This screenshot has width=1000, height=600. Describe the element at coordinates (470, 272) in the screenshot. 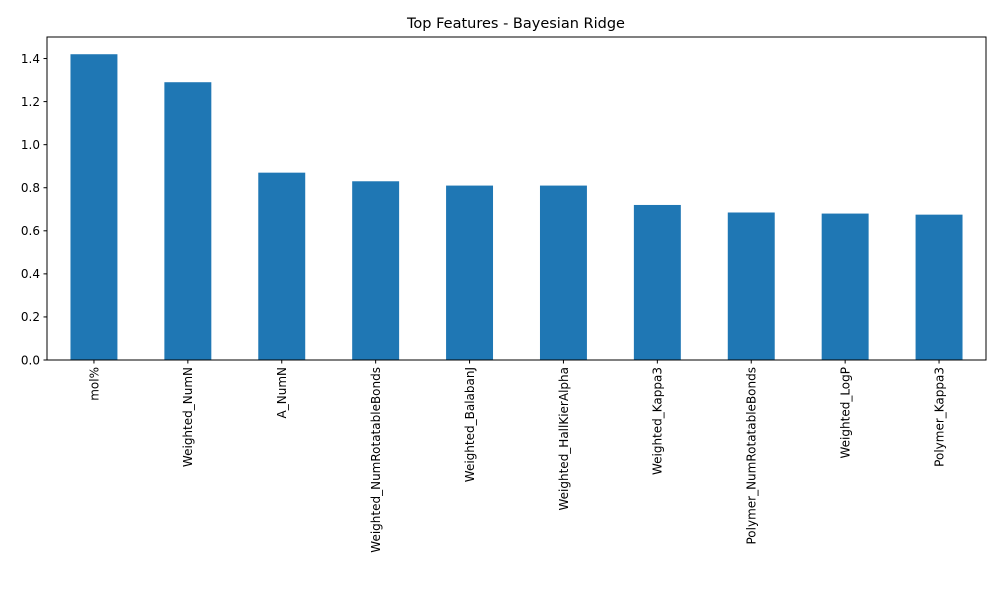

I see `bar-Weighted_BalabanJ` at that location.